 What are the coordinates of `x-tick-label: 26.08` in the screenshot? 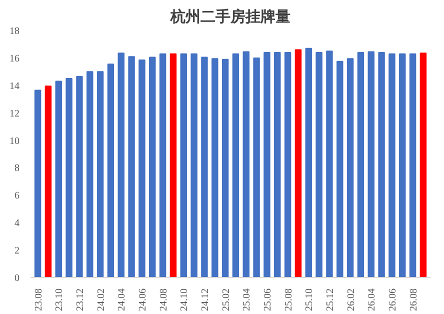 It's located at (414, 299).